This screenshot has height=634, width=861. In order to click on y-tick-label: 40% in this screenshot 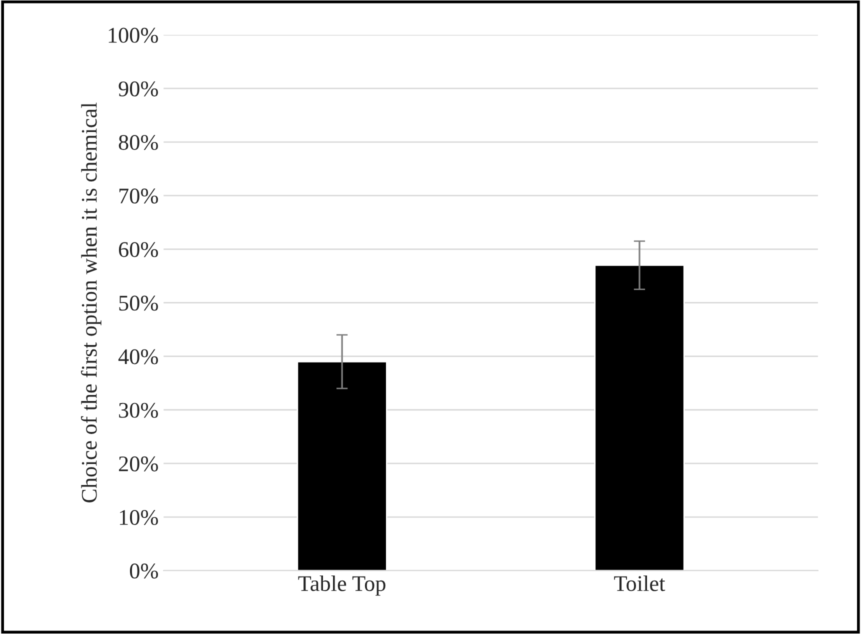, I will do `click(138, 356)`.